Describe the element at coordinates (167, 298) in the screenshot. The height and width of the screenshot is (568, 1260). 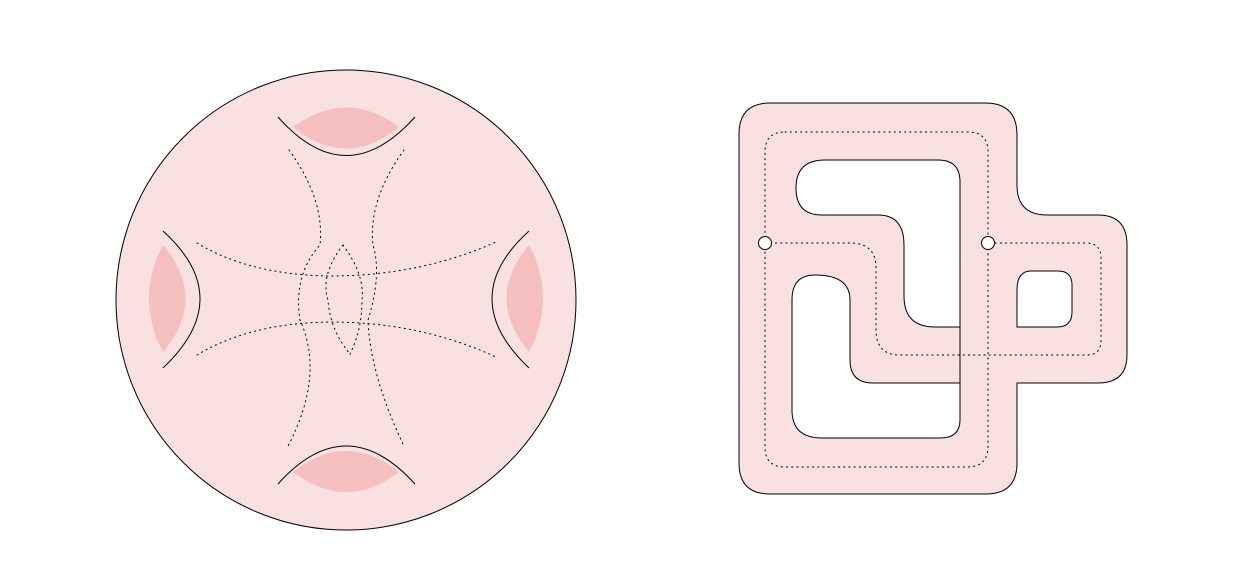
I see `left-cap` at that location.